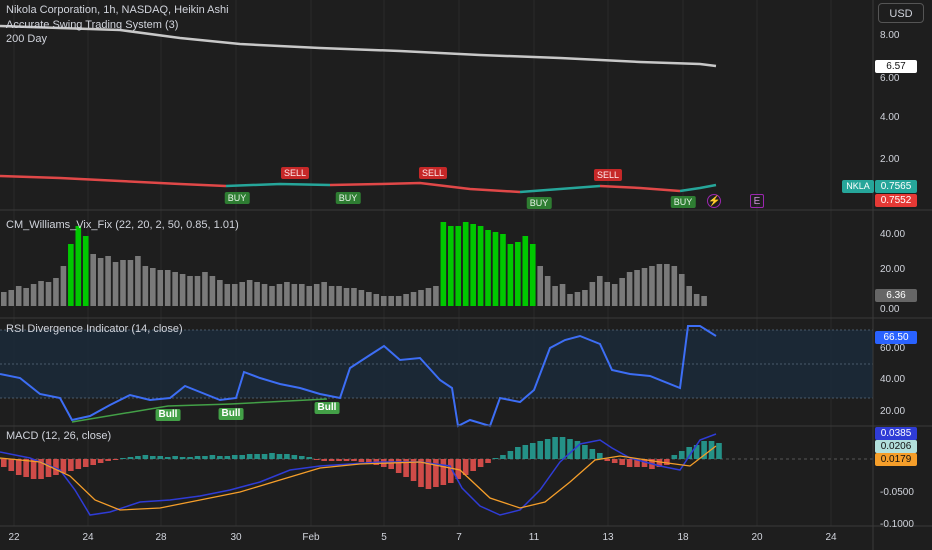  I want to click on macd-tick: -0.0500, so click(897, 492).